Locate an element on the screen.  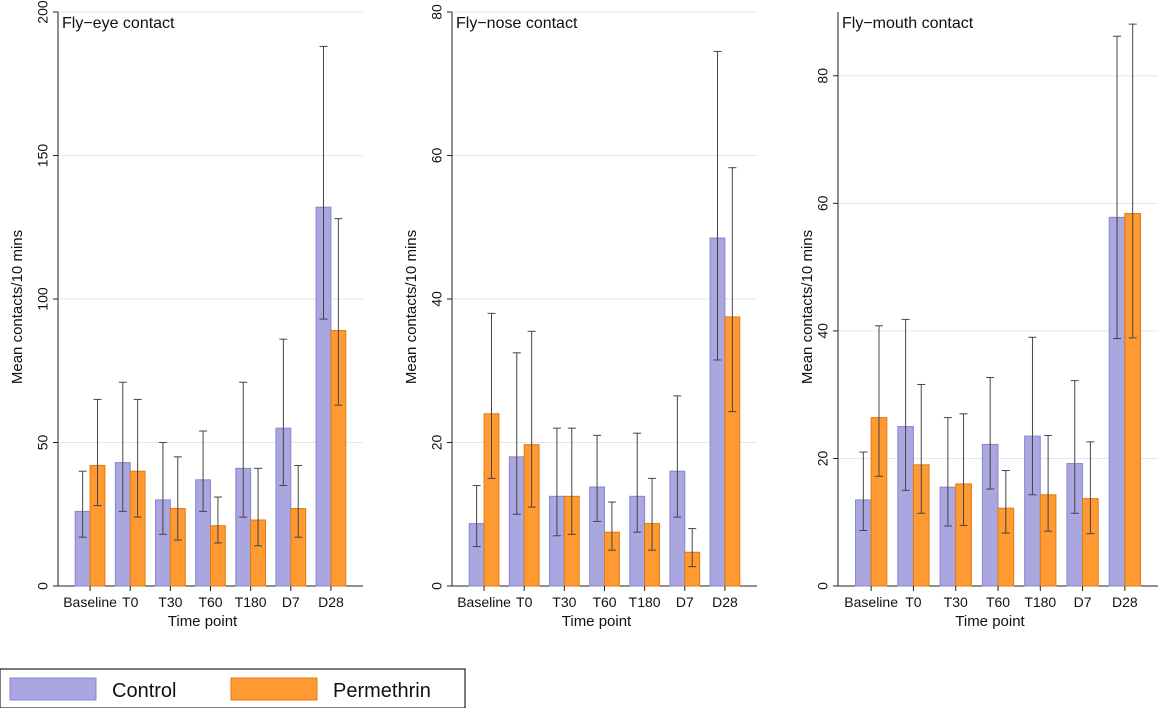
y-tick-label: 200 is located at coordinates (43, 12).